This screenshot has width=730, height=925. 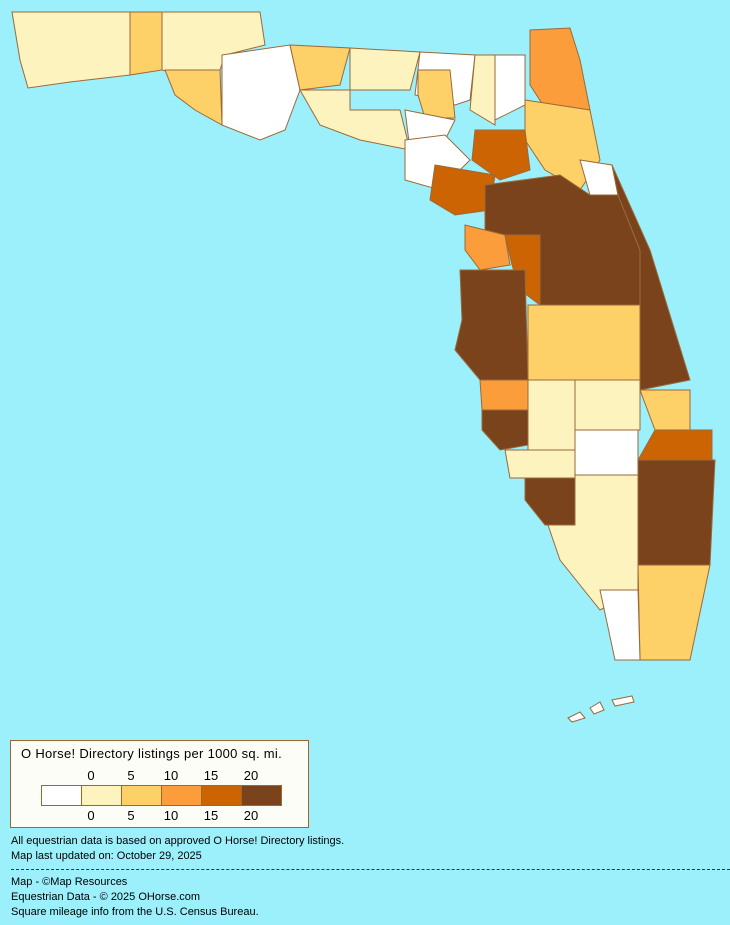 I want to click on legend-ticks-bottom: 0 5 10 15 20, so click(x=171, y=815).